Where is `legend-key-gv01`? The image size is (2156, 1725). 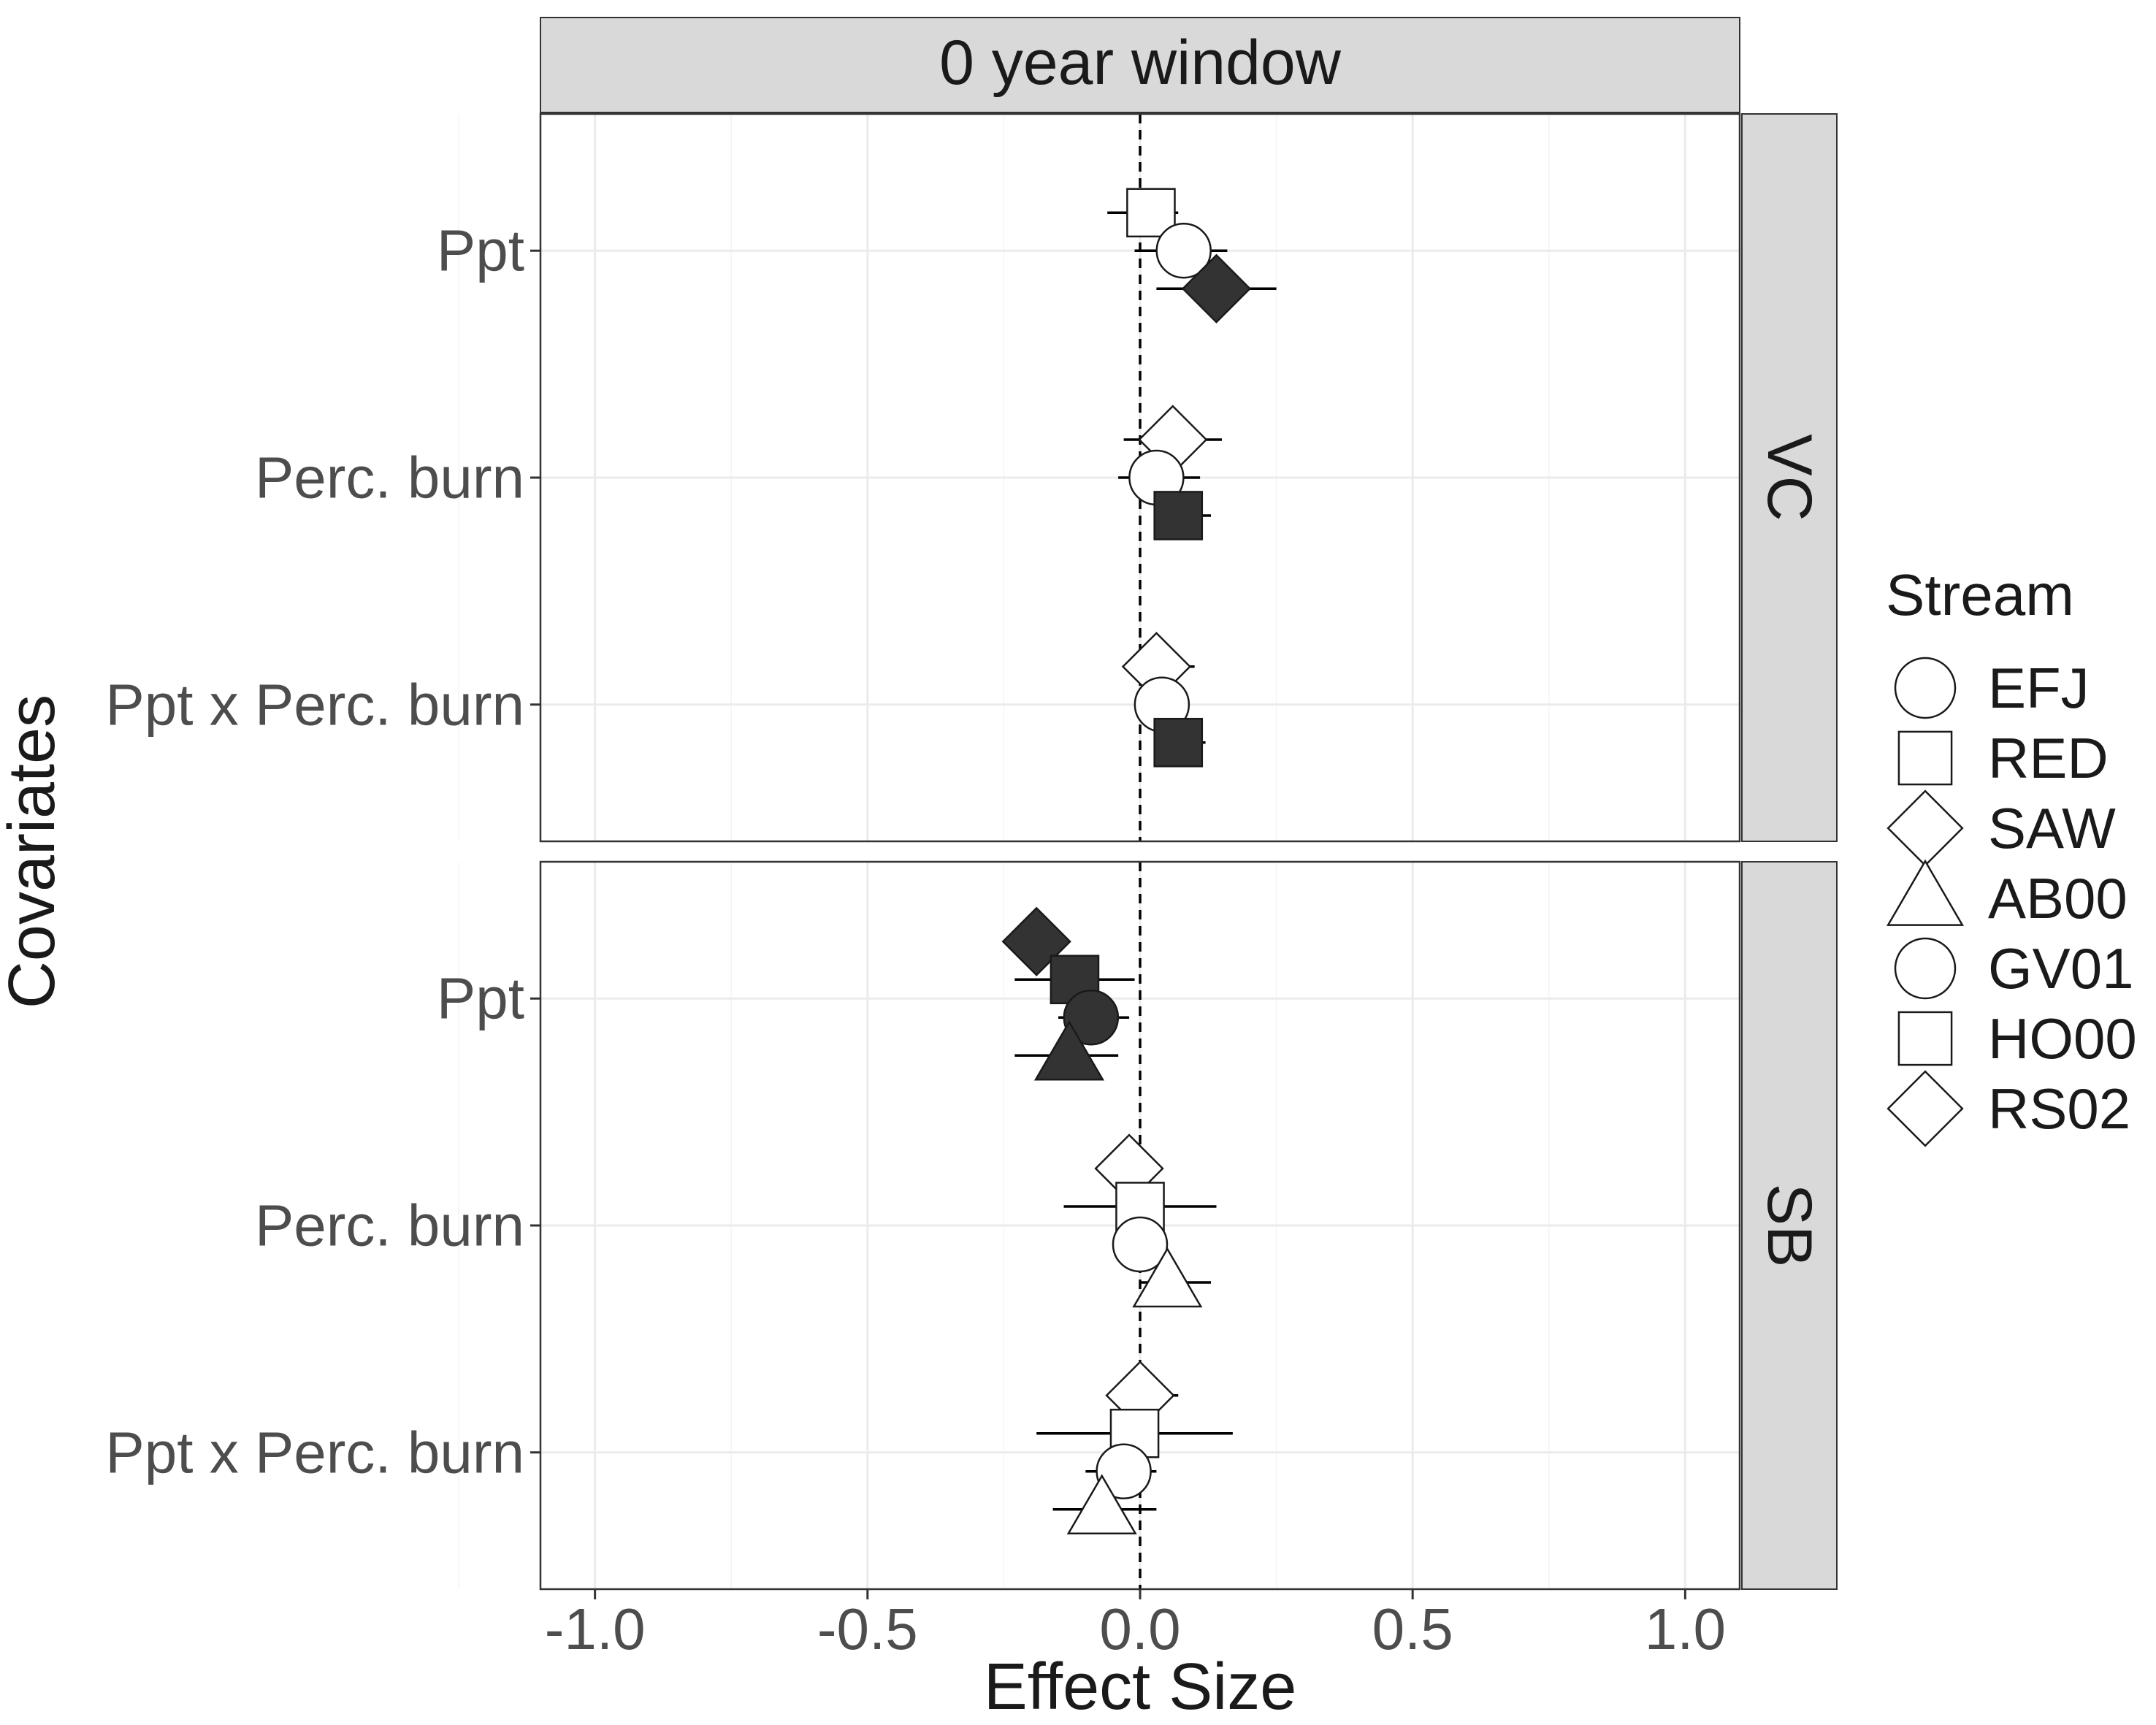 legend-key-gv01 is located at coordinates (1926, 968).